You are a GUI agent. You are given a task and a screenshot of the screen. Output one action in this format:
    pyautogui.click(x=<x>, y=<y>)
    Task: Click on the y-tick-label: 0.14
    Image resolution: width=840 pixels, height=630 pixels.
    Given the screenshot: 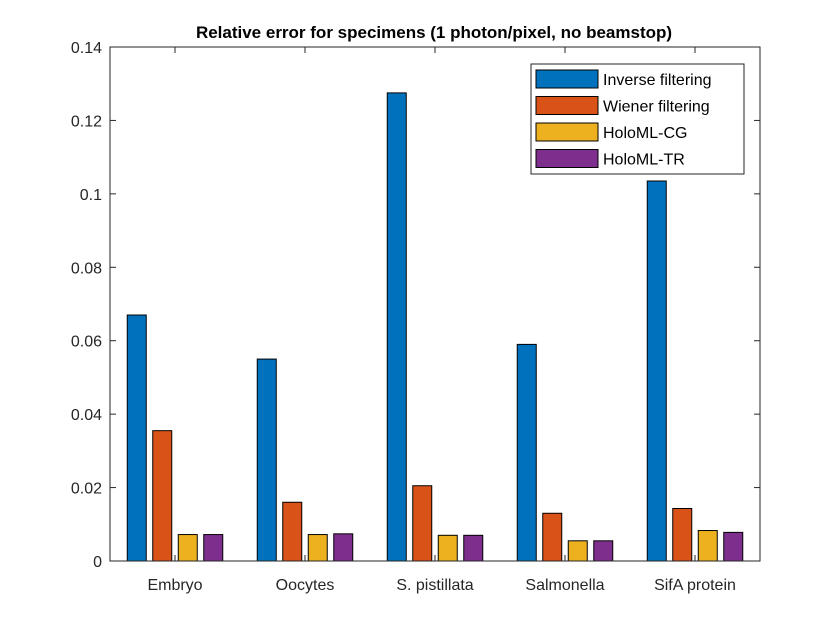 What is the action you would take?
    pyautogui.click(x=86, y=48)
    